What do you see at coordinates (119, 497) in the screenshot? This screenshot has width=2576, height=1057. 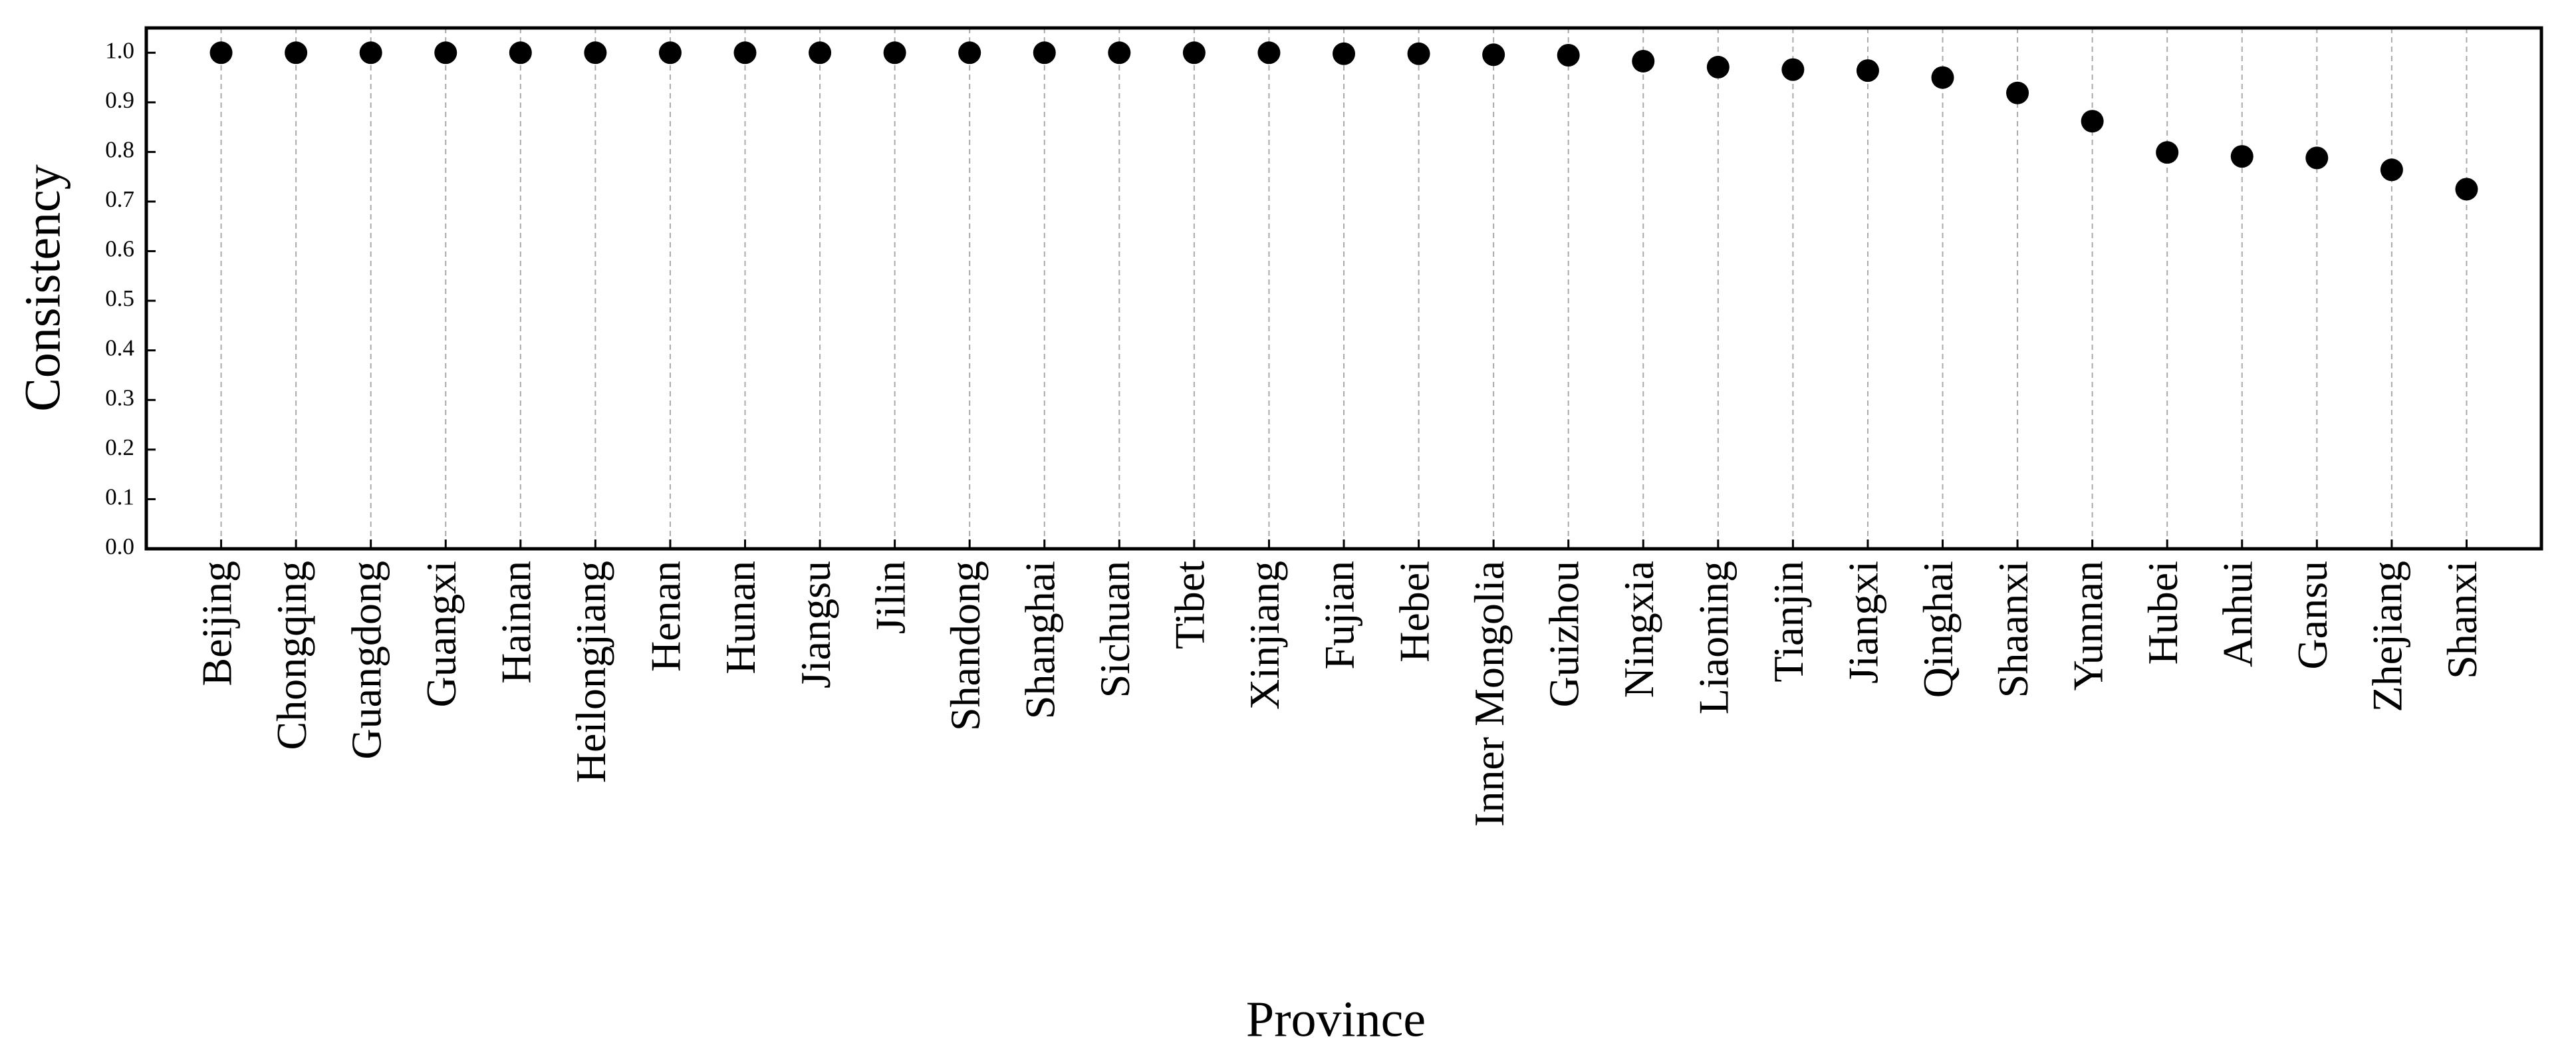 I see `y-tick-label: 0.1` at bounding box center [119, 497].